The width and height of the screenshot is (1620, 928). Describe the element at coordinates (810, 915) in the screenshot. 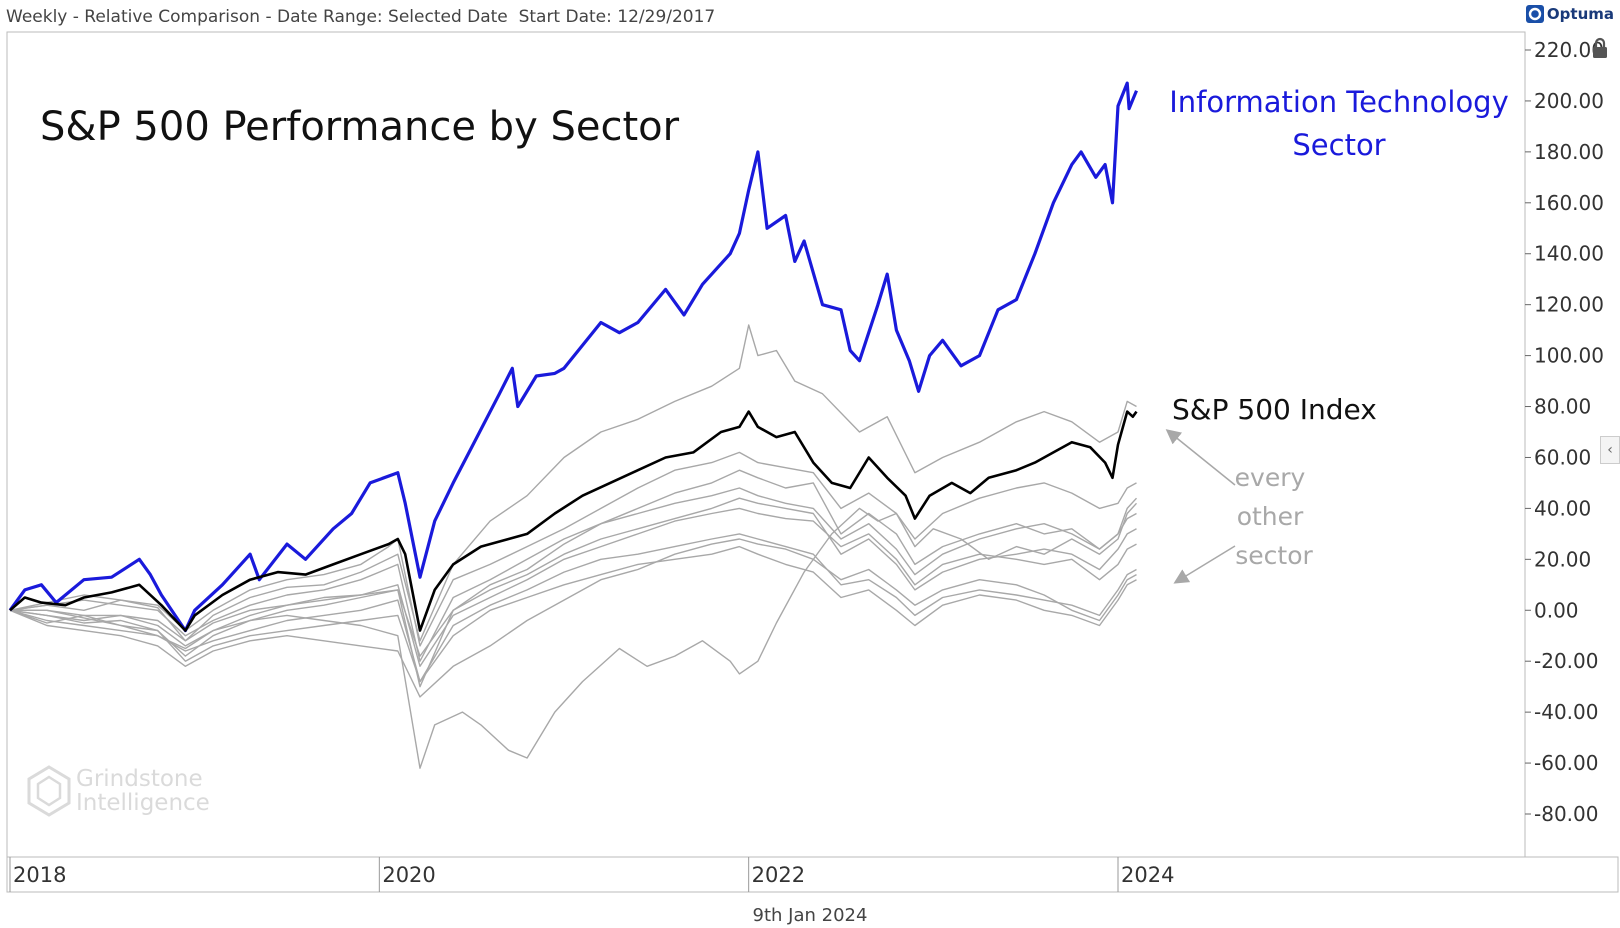

I see `footer-date: 9th Jan 2024` at that location.